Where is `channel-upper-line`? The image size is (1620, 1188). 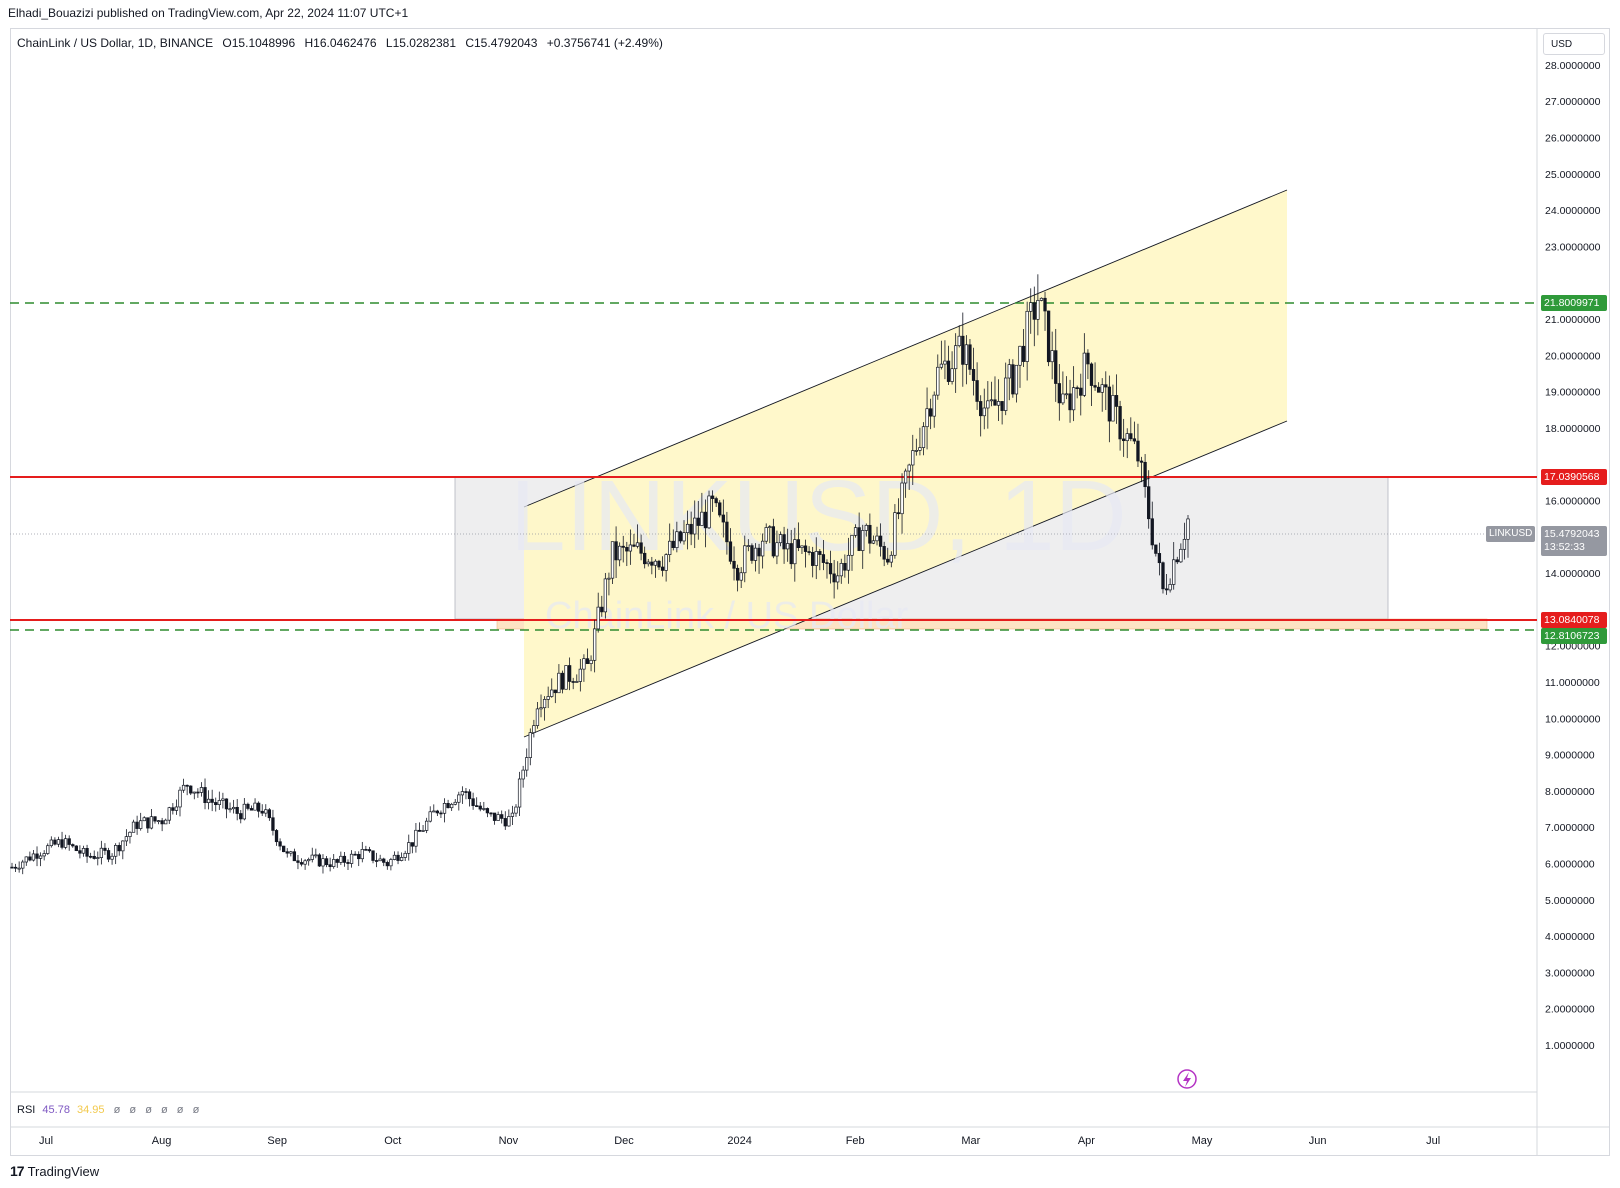
channel-upper-line is located at coordinates (905, 348).